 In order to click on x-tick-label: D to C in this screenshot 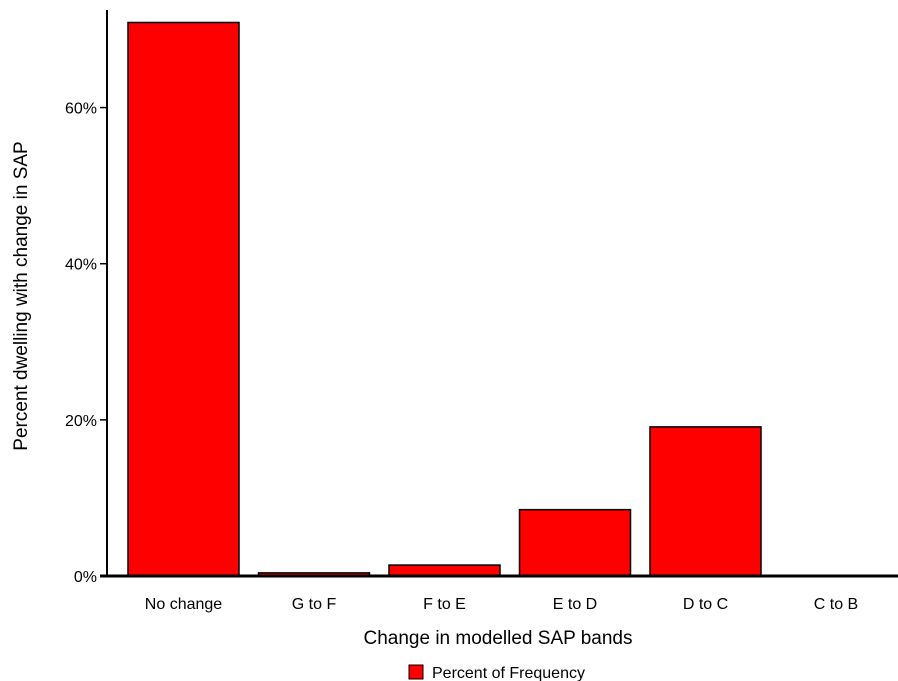, I will do `click(705, 604)`.